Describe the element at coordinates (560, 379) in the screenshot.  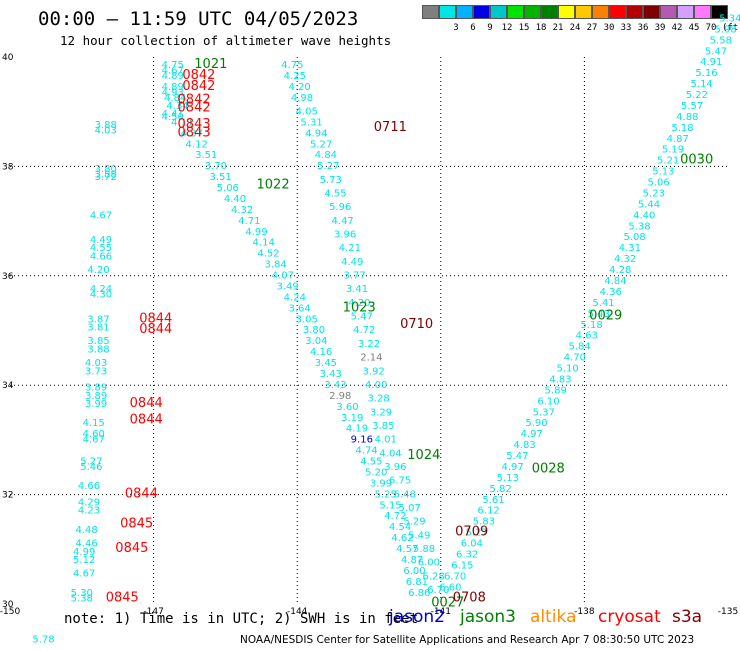
I see `wave-height-value: 4.83` at that location.